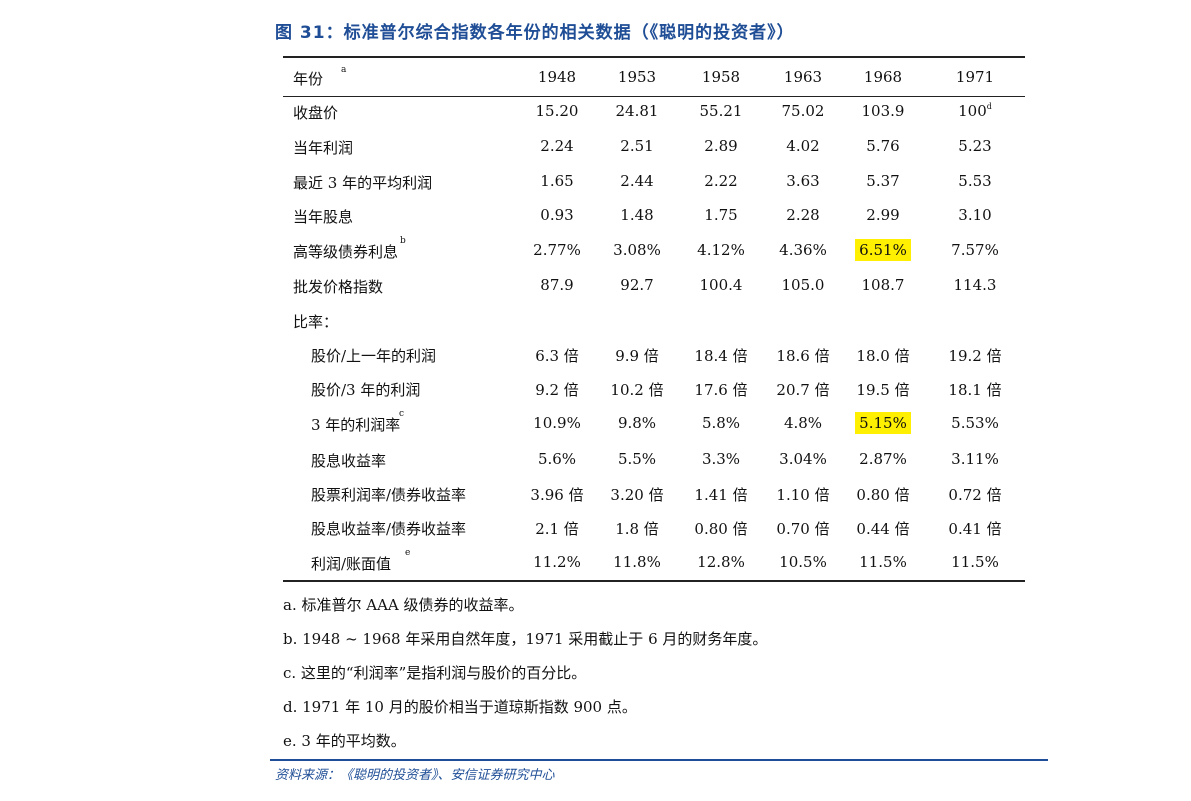  What do you see at coordinates (316, 113) in the screenshot?
I see `row-label: 收盘价` at bounding box center [316, 113].